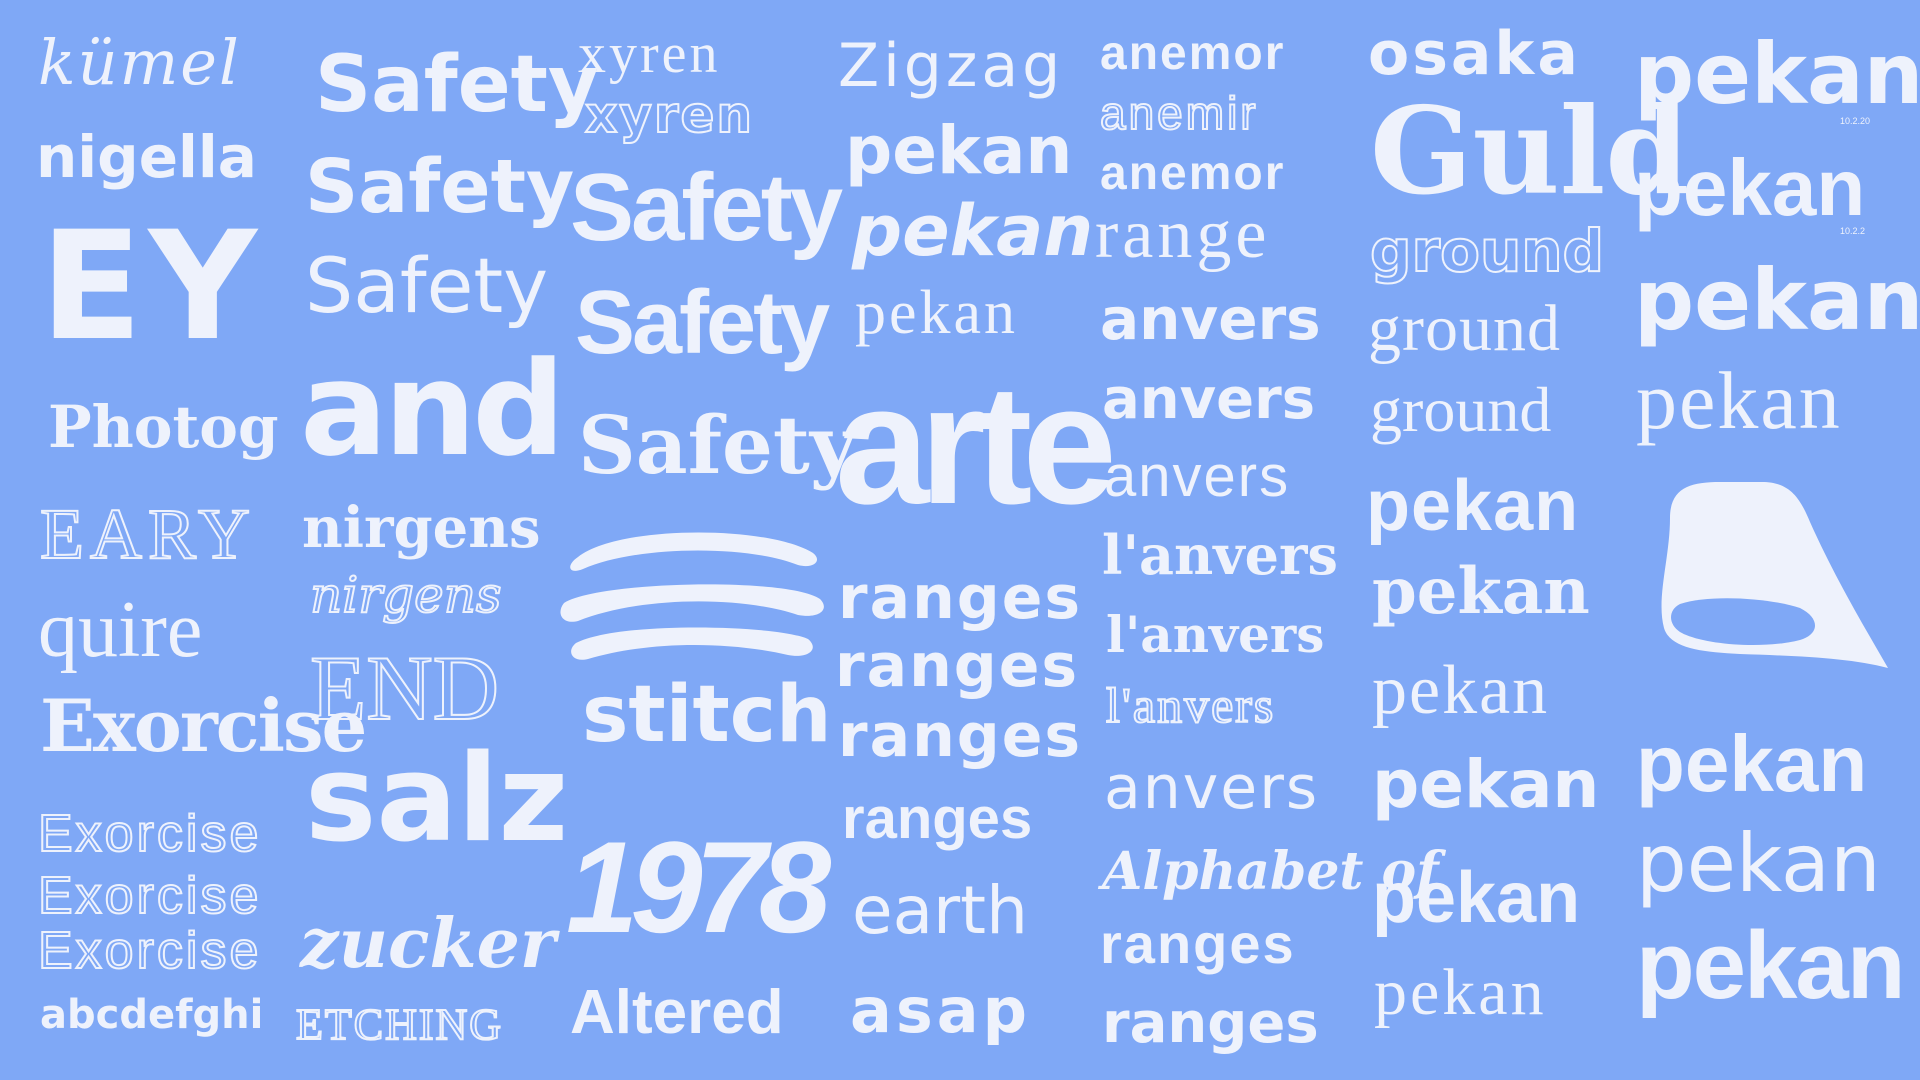 This screenshot has width=1920, height=1080. I want to click on word-nigella: nigella, so click(146, 157).